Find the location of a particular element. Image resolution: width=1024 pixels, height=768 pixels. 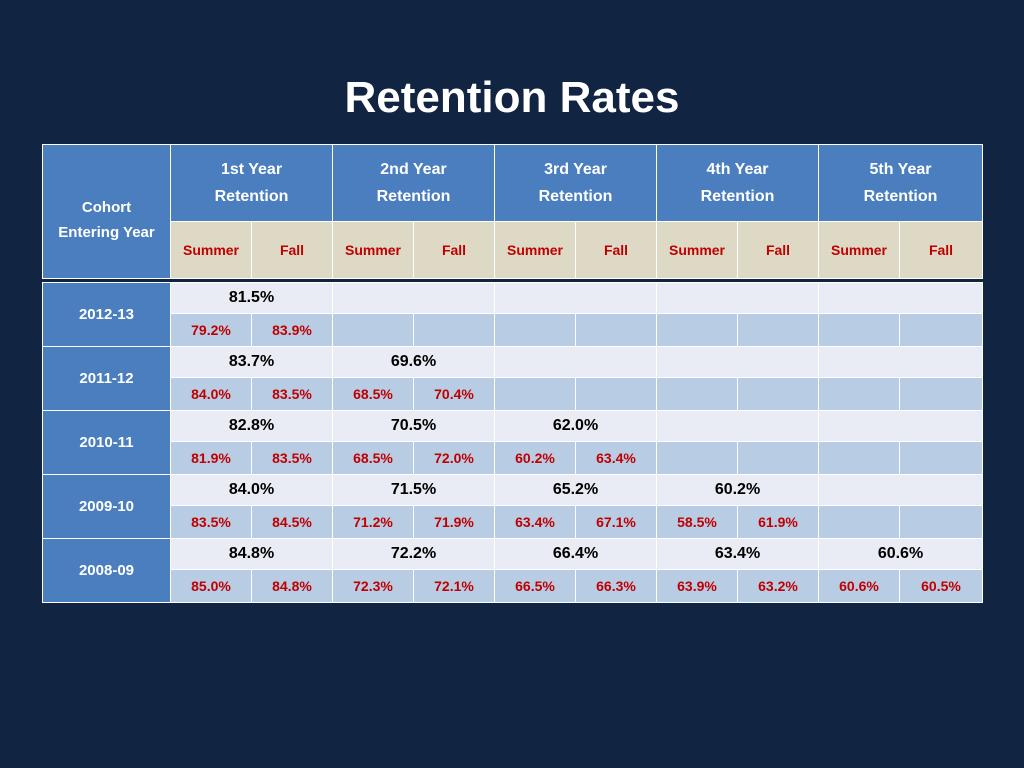

fall-cell: 71.9% is located at coordinates (454, 522).